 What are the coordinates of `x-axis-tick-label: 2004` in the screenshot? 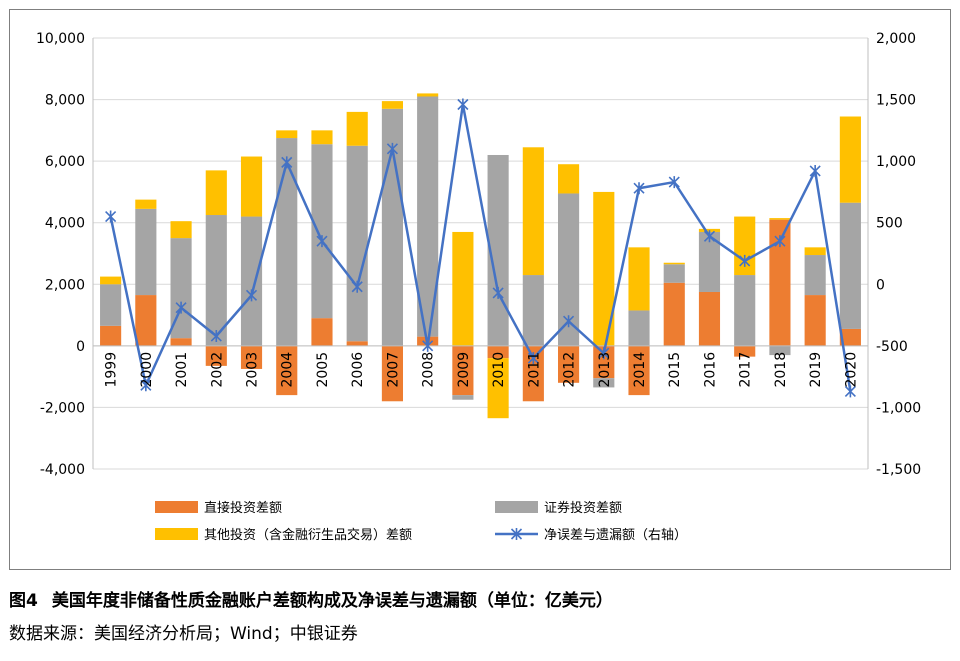 It's located at (288, 370).